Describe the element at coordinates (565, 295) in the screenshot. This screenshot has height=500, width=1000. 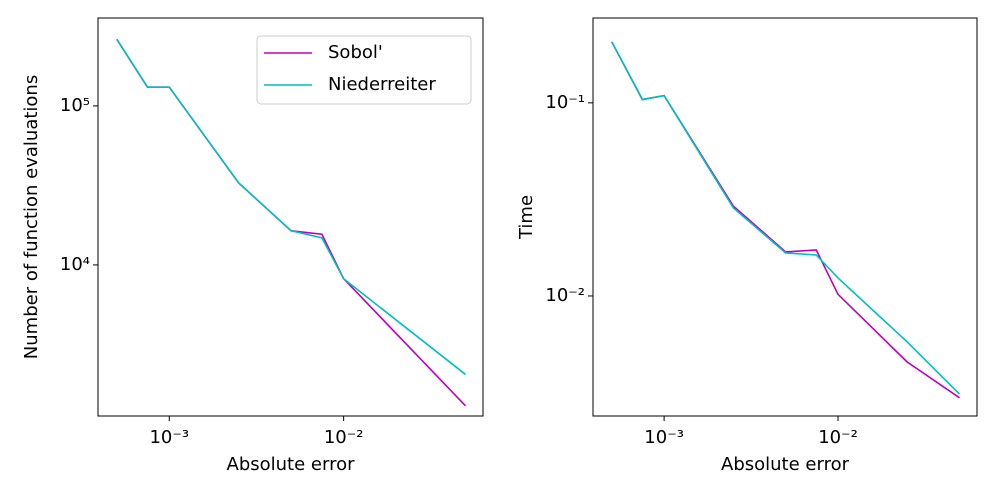
I see `y-tick-label: 10⁻²` at that location.